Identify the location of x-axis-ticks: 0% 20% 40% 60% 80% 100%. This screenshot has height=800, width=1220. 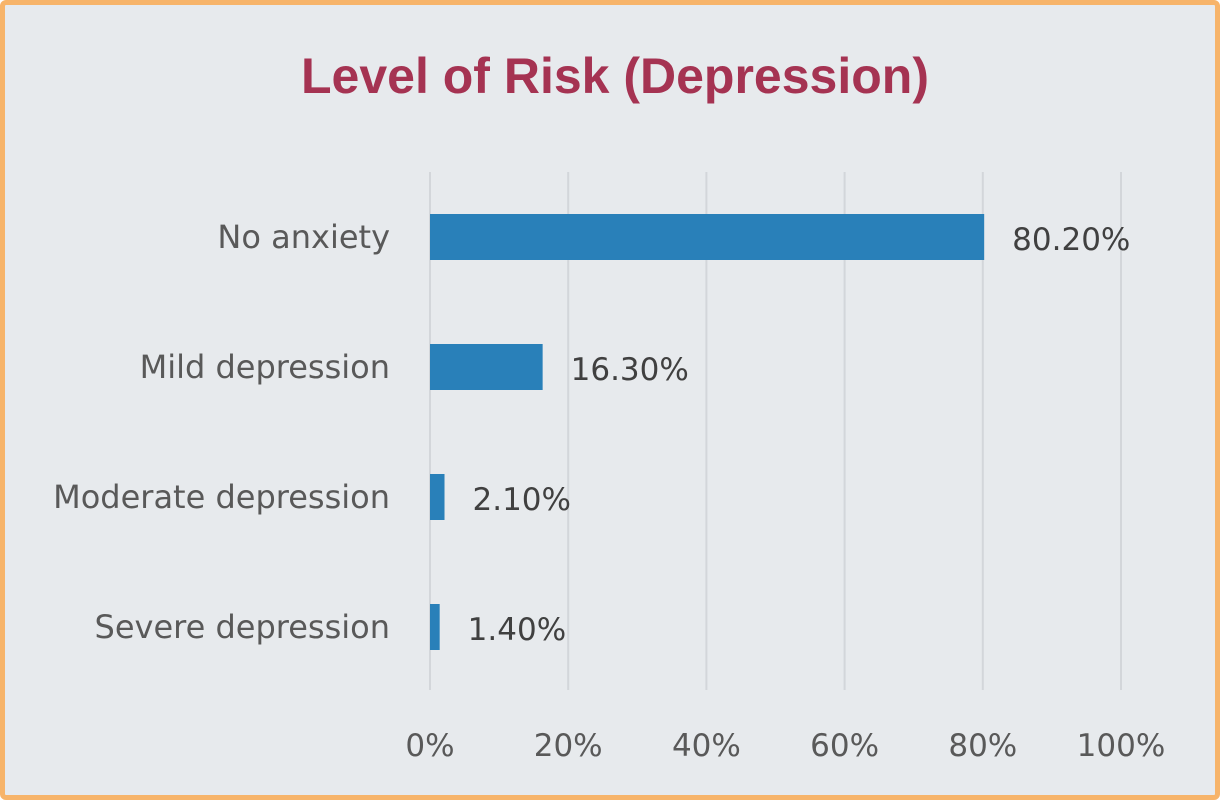
(785, 746).